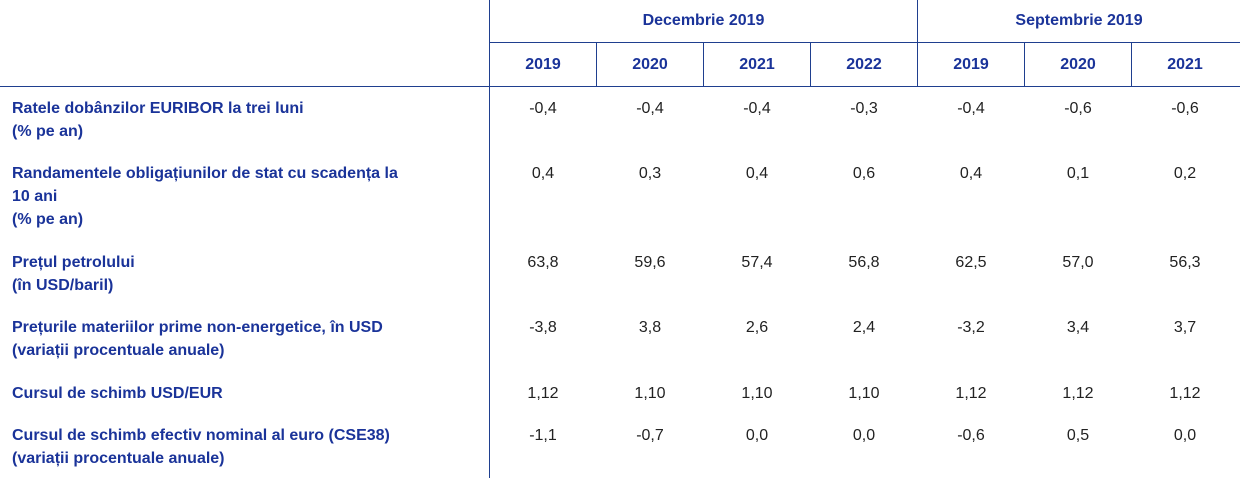 The height and width of the screenshot is (484, 1240). Describe the element at coordinates (864, 262) in the screenshot. I see `table-cell: 56,8` at that location.